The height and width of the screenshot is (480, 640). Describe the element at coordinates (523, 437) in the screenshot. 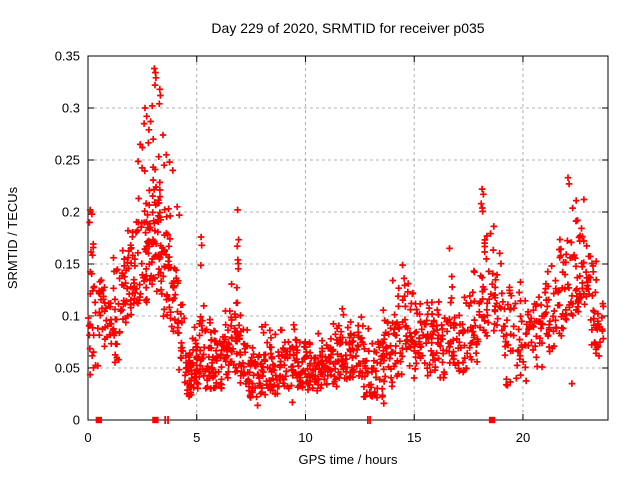

I see `x-tick-label: 20` at that location.